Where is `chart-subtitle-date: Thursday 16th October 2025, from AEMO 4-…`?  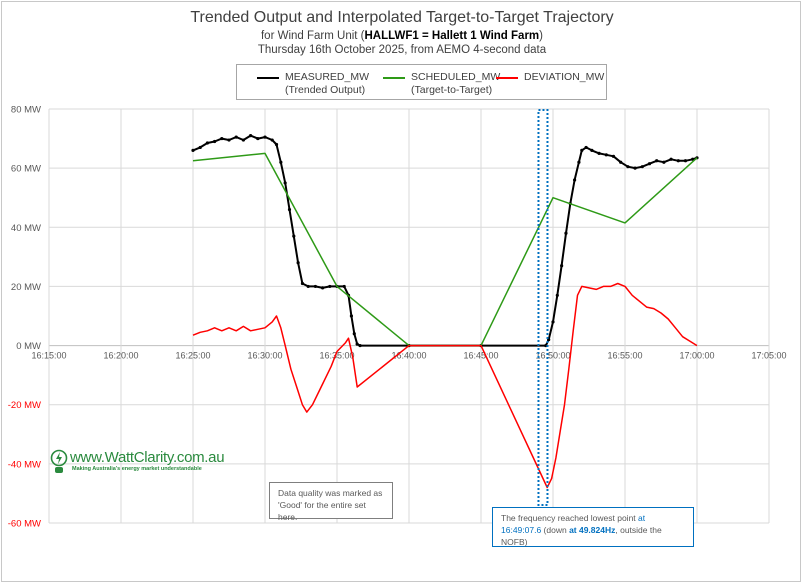
chart-subtitle-date: Thursday 16th October 2025, from AEMO 4-… is located at coordinates (402, 50).